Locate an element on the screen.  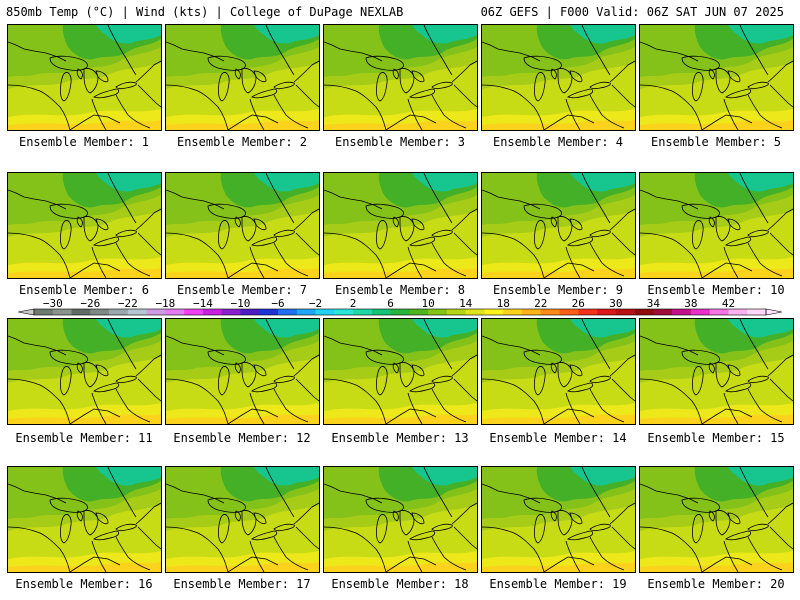
colorbar-tick-label: 2 is located at coordinates (353, 303).